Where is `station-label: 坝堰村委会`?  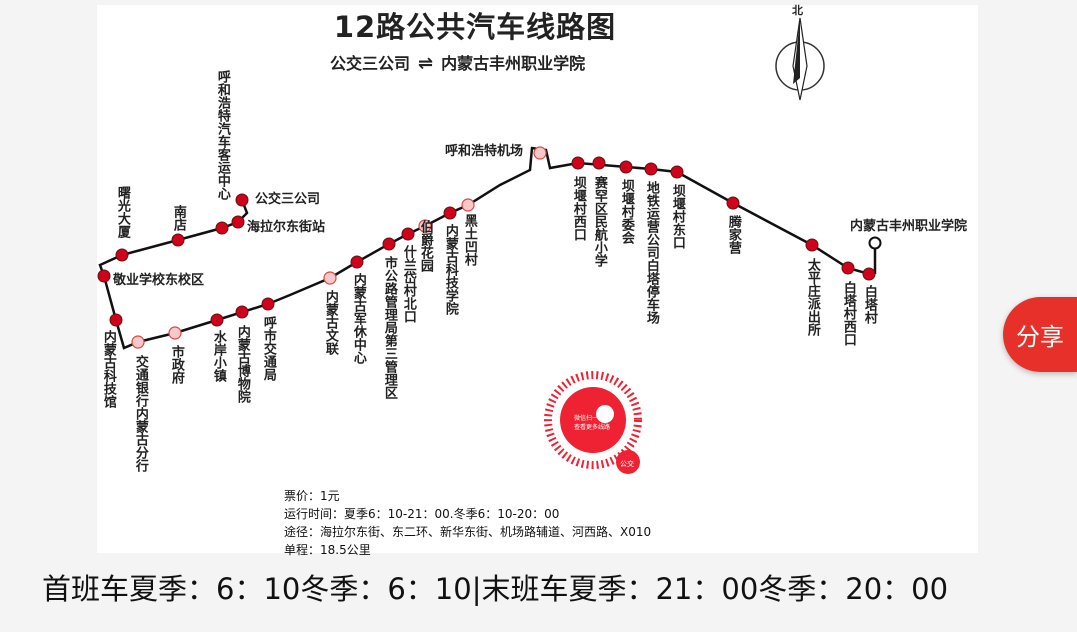 station-label: 坝堰村委会 is located at coordinates (626, 211).